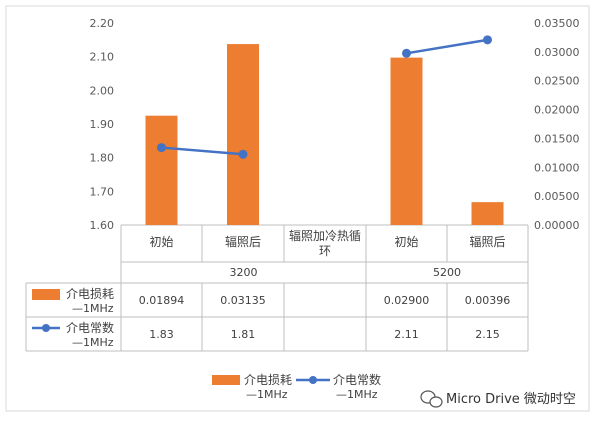 The width and height of the screenshot is (597, 423). I want to click on right-tick-label: 0.01500, so click(557, 138).